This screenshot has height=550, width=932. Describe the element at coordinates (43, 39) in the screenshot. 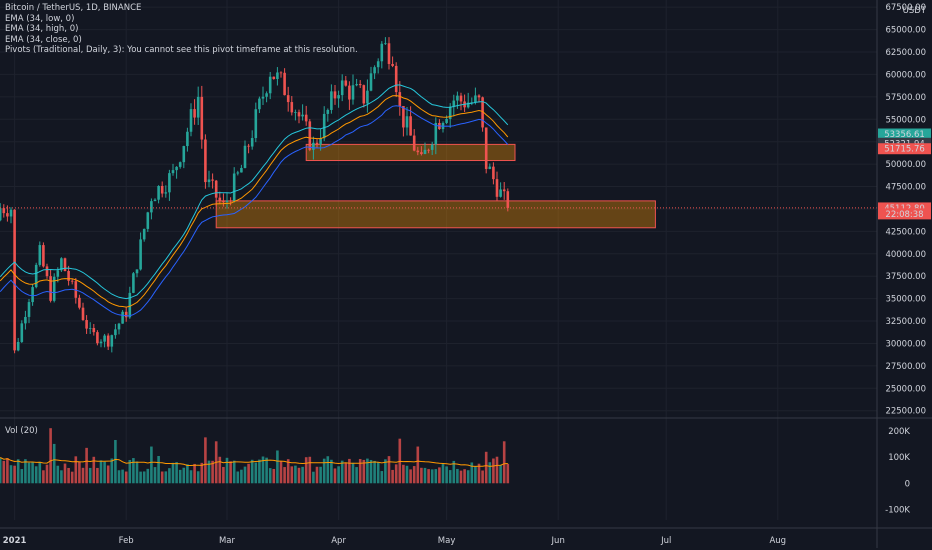

I see `ema-close-legend: EMA (34, close, 0)` at that location.